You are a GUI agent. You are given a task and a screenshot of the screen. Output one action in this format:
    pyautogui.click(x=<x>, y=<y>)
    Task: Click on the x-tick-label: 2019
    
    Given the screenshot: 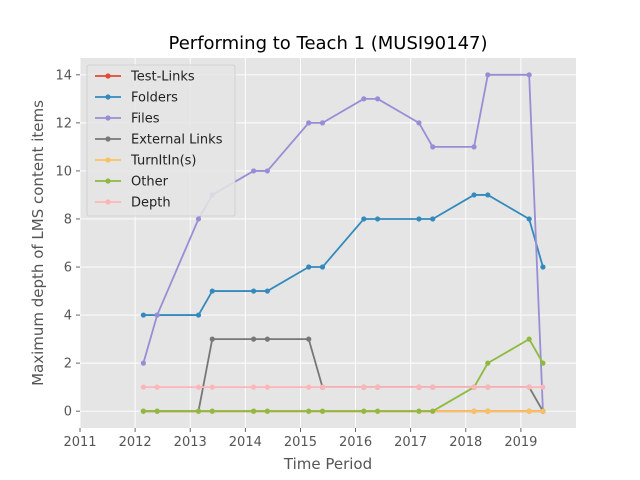 What is the action you would take?
    pyautogui.click(x=520, y=442)
    